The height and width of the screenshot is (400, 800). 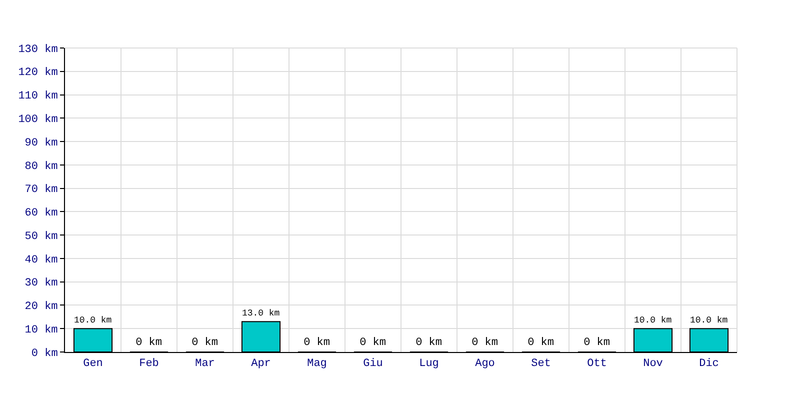 What do you see at coordinates (41, 236) in the screenshot?
I see `y-tick-label: 50 km` at bounding box center [41, 236].